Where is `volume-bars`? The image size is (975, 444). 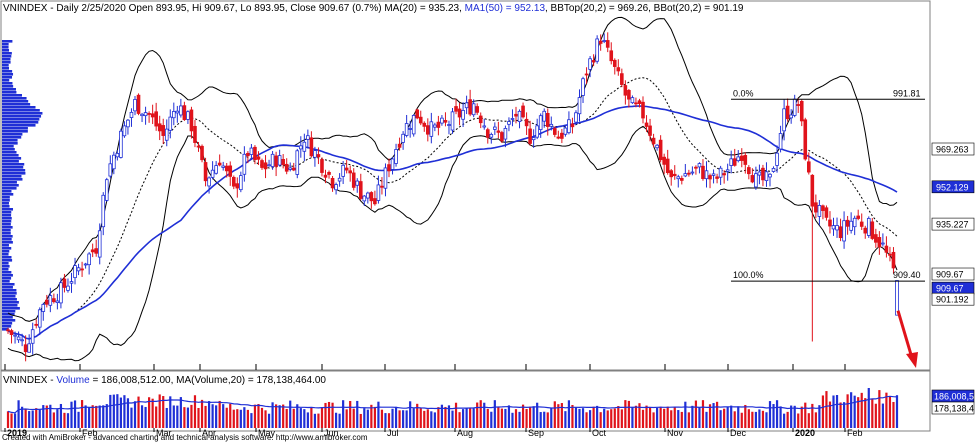 volume-bars is located at coordinates (452, 408).